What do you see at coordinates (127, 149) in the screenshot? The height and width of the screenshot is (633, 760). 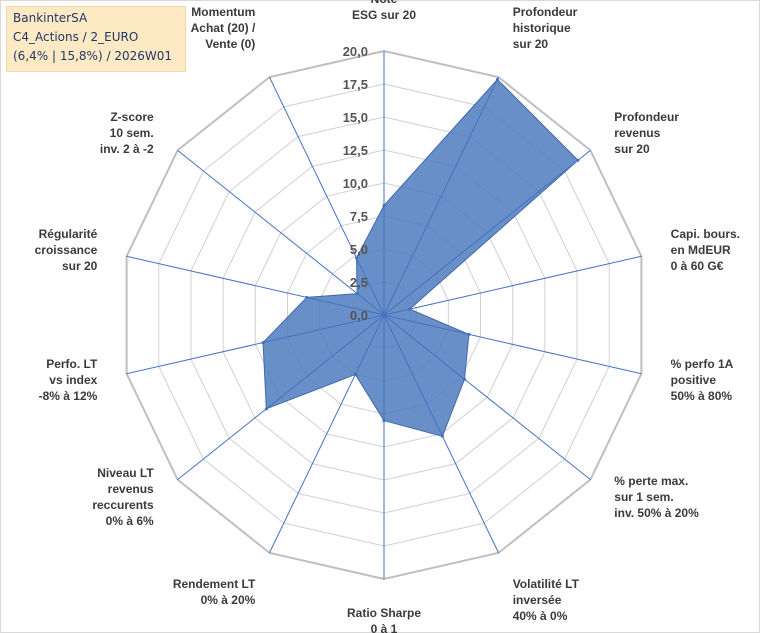 I see `axis-label-line: inv. 2 à -2` at bounding box center [127, 149].